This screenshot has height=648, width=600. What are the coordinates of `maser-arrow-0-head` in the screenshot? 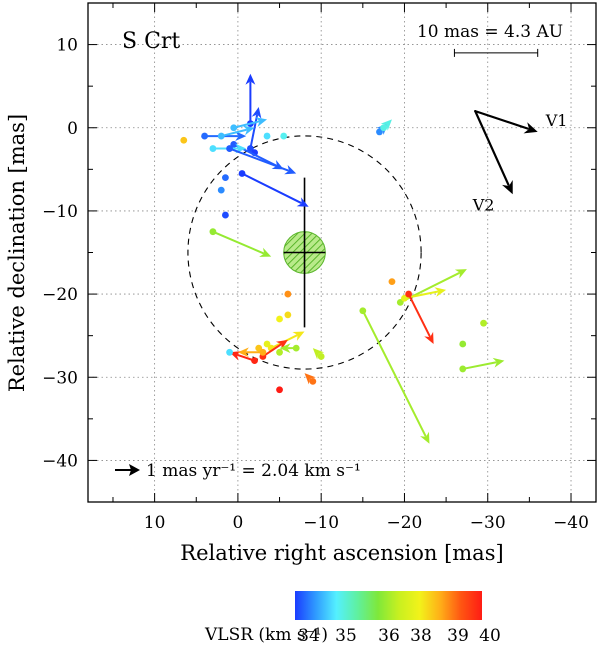 It's located at (250, 79).